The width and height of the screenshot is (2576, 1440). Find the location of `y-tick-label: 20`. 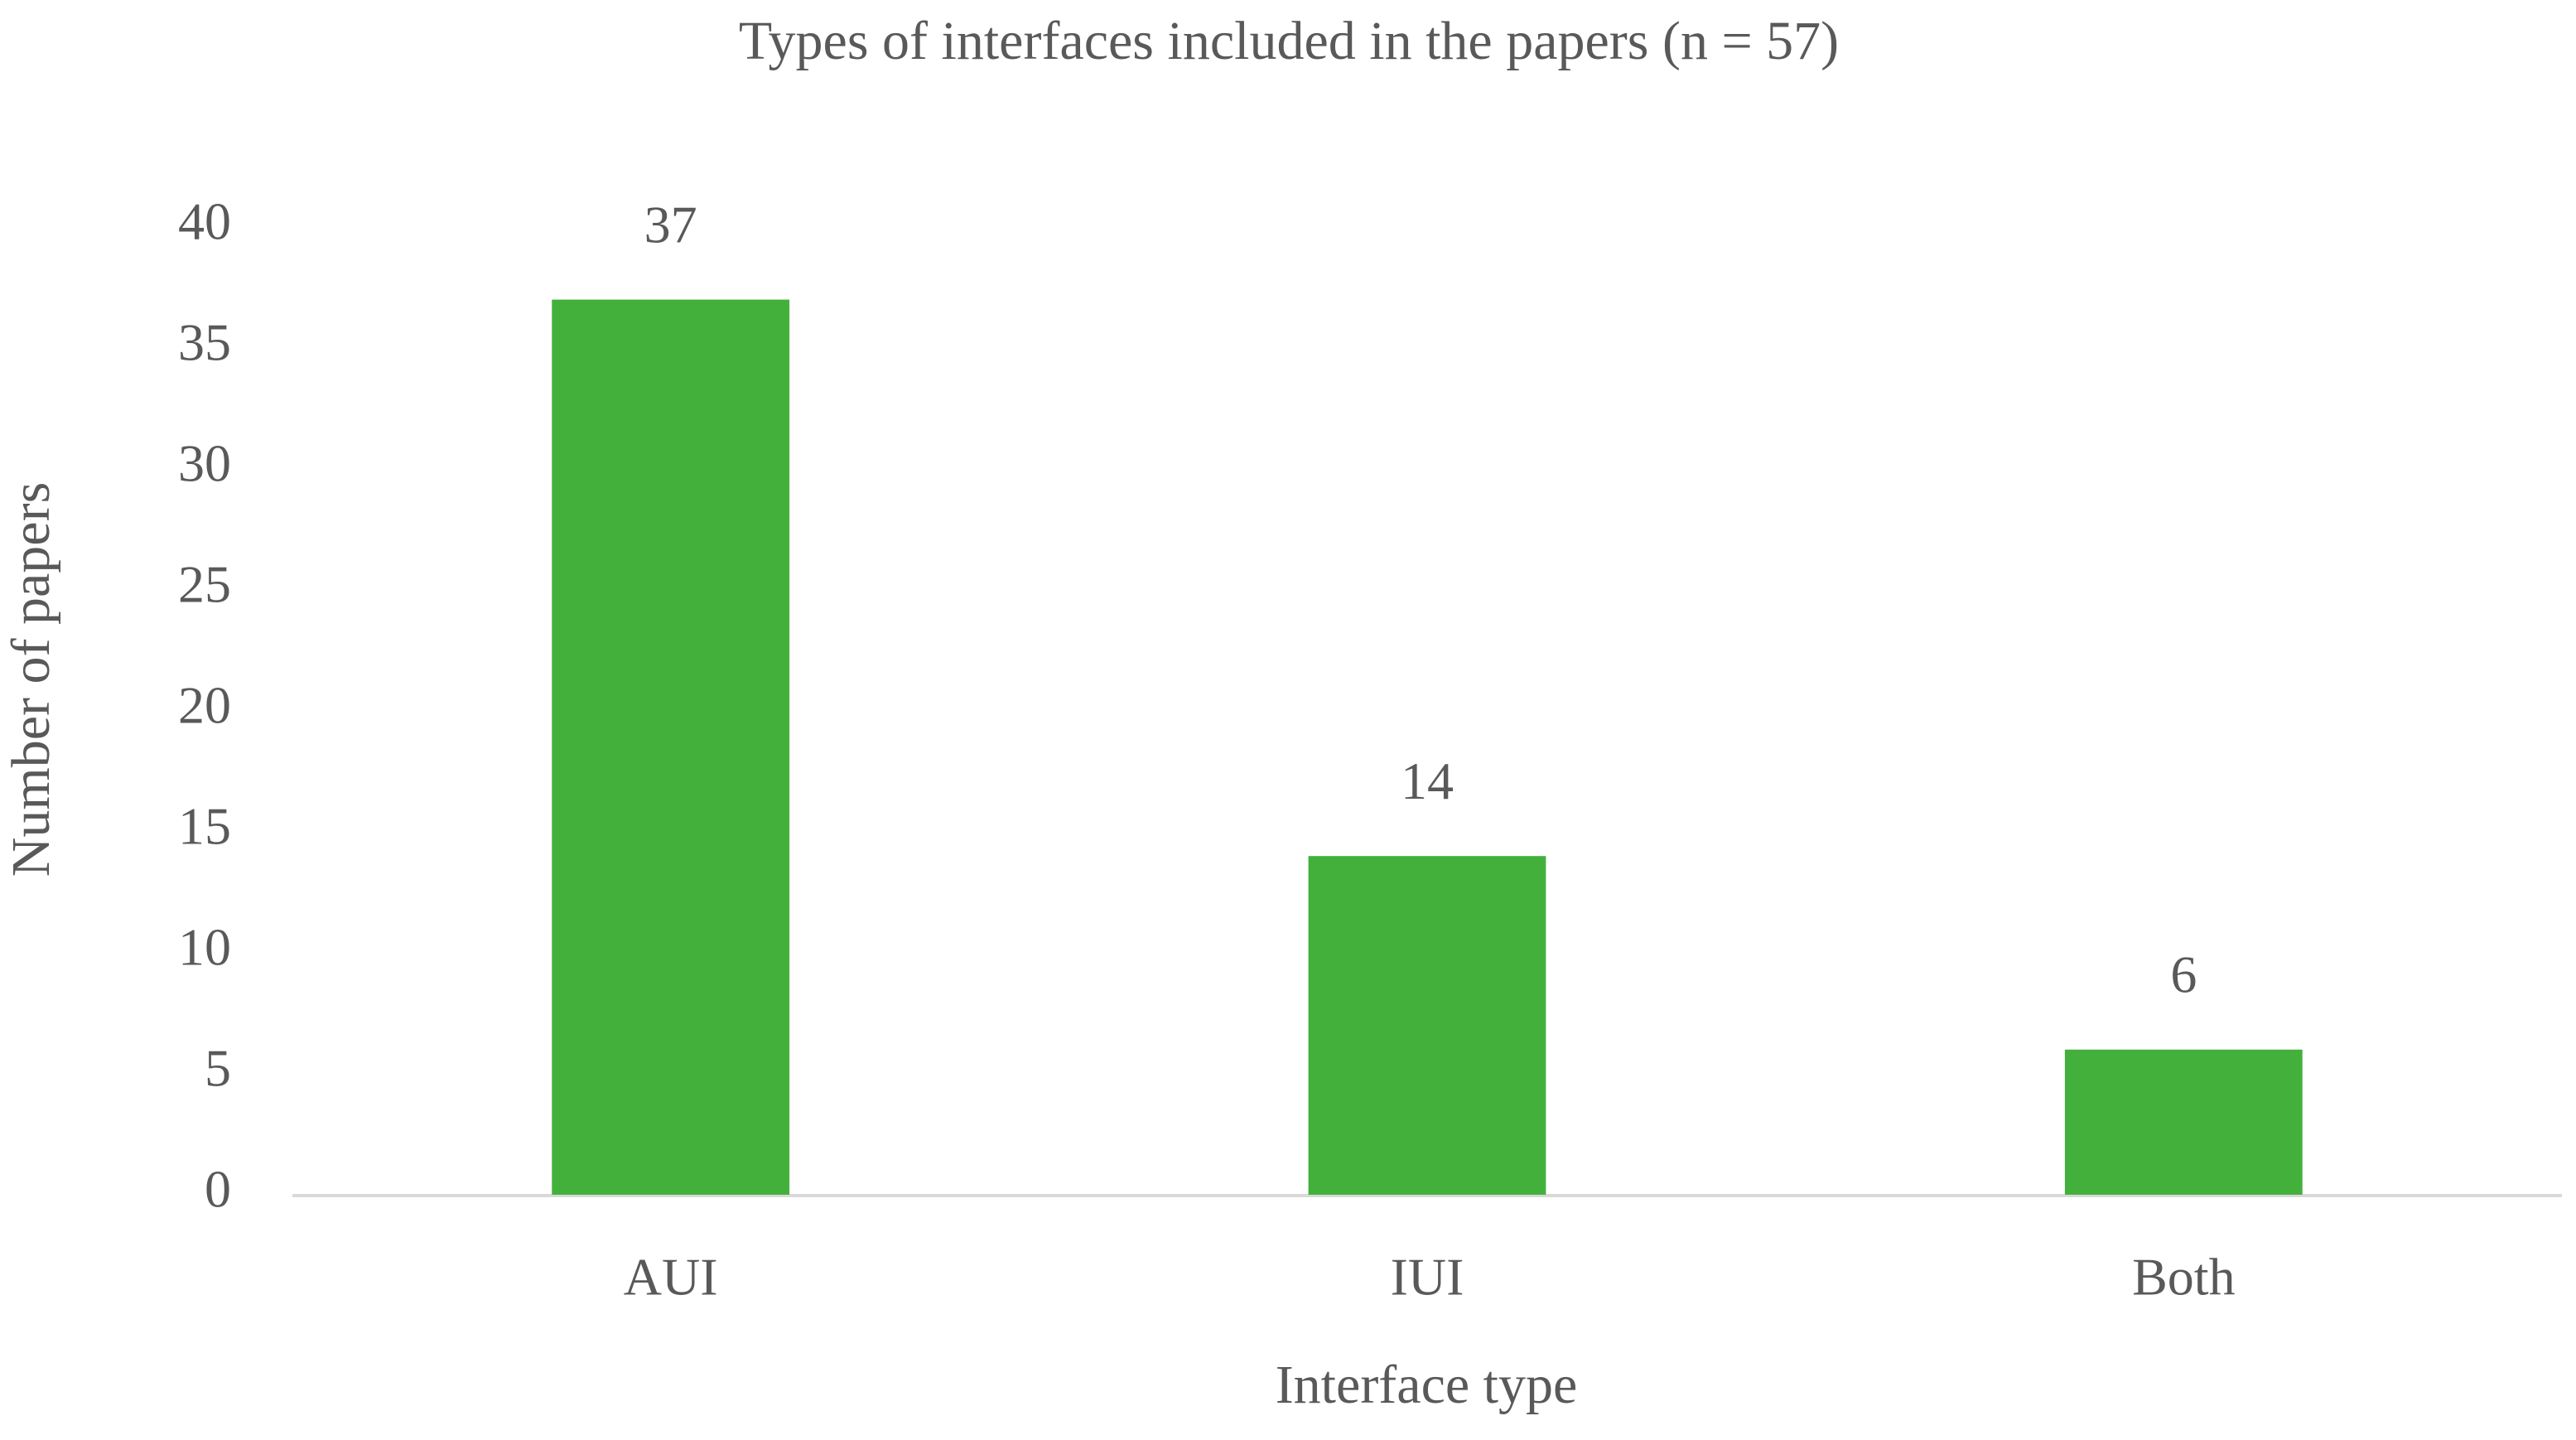

y-tick-label: 20 is located at coordinates (205, 705).